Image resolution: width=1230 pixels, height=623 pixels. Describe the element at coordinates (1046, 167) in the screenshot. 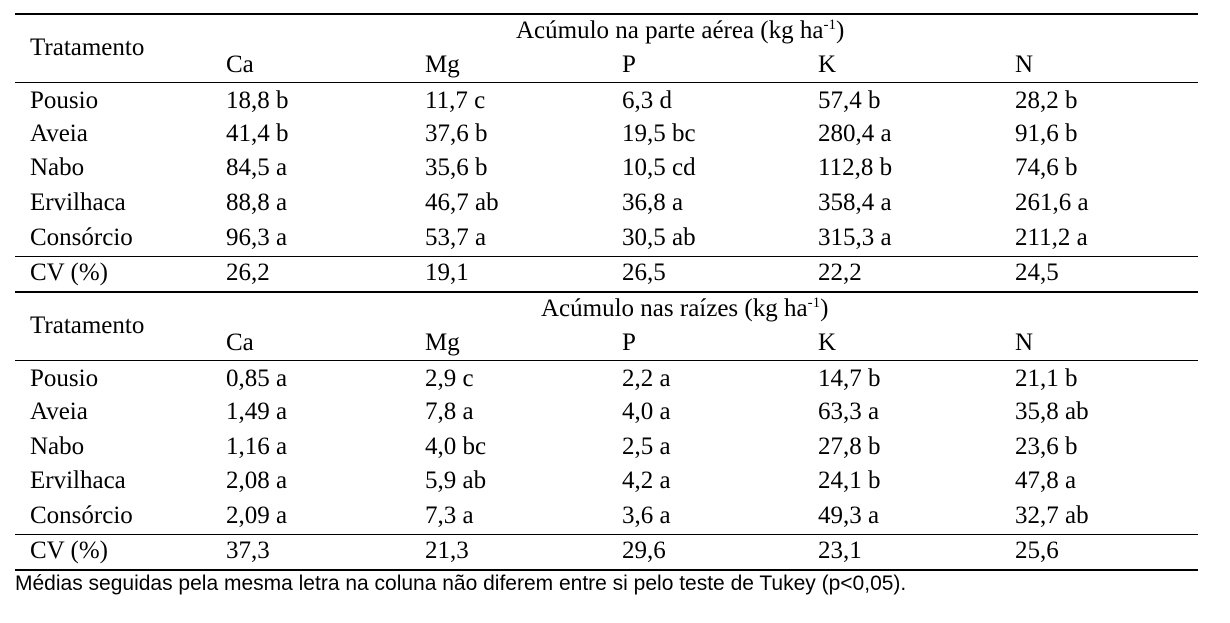

I see `value-cell: 74,6 b` at that location.